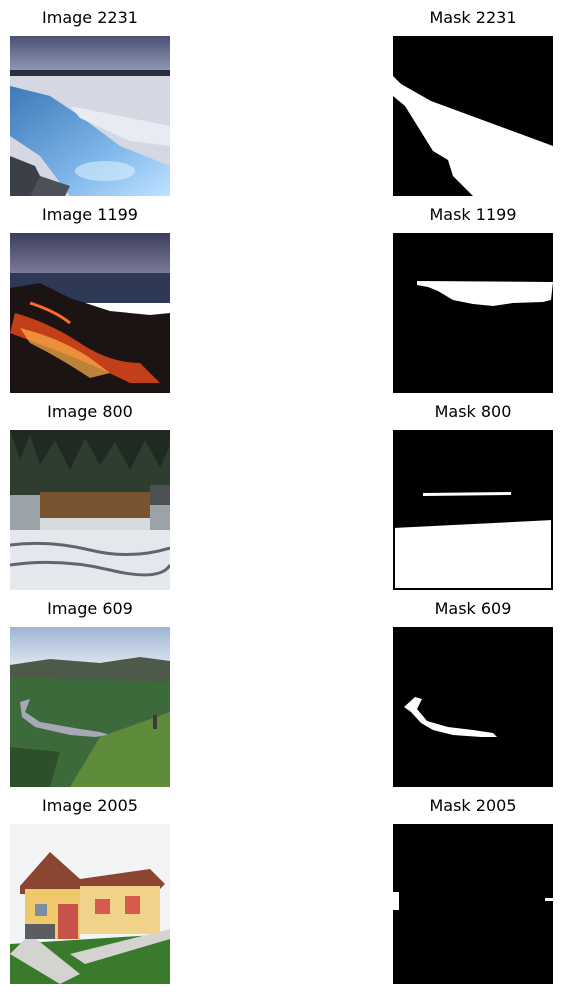  I want to click on lava-image, so click(90, 313).